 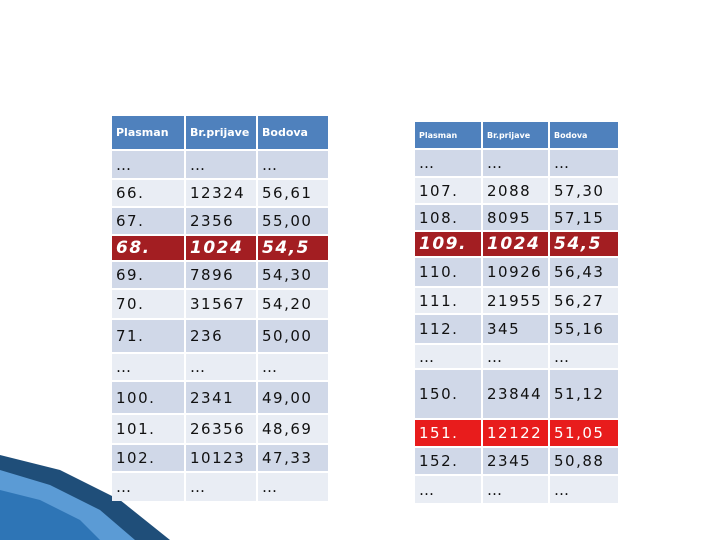 I want to click on table-cell: 2088, so click(x=515, y=190).